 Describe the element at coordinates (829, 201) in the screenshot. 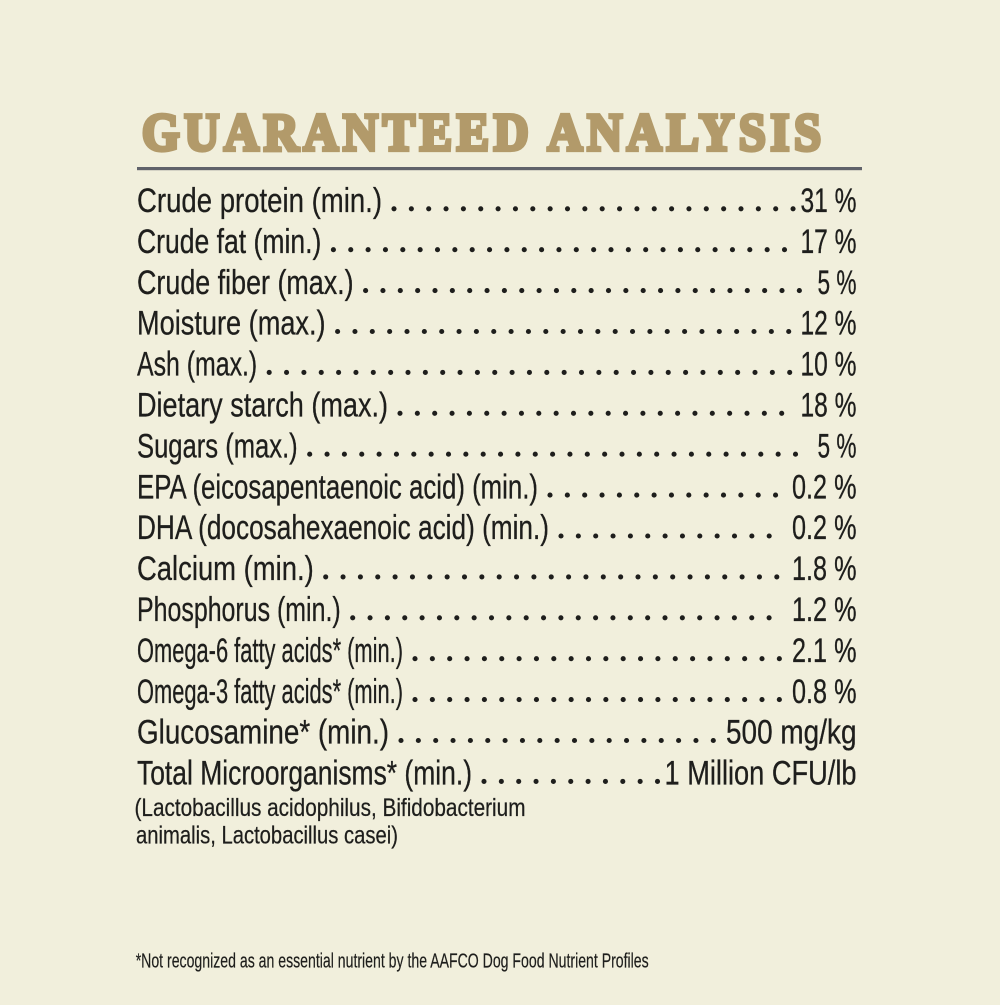

I see `svg-text: 31 %` at that location.